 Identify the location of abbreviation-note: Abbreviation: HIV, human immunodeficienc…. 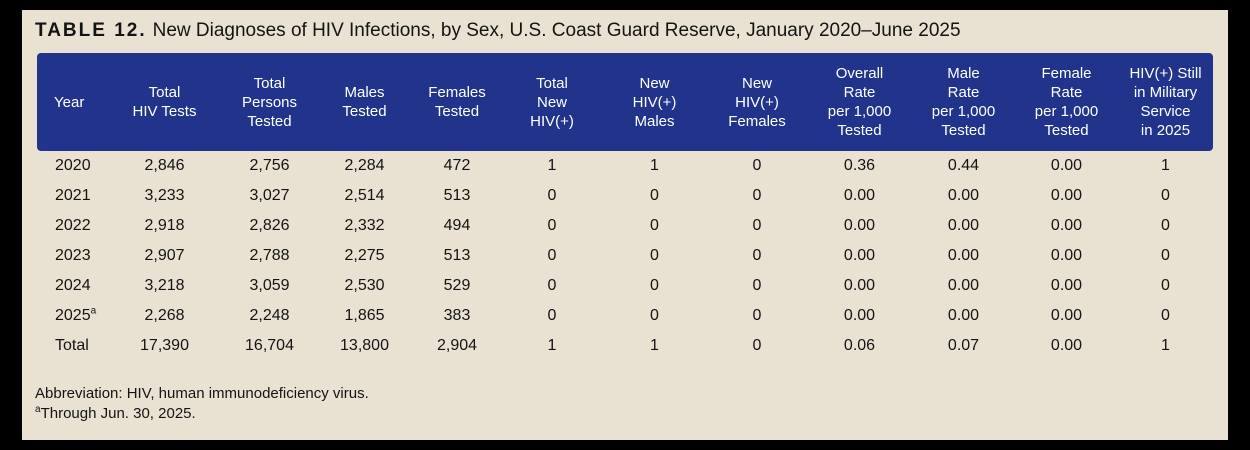
(202, 393).